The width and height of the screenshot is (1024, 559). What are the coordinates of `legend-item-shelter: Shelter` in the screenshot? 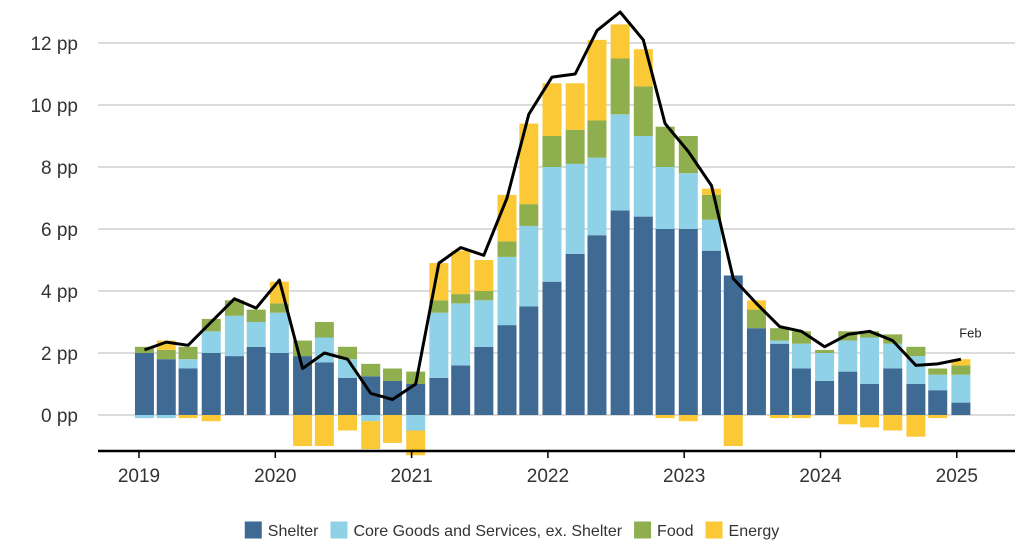 It's located at (281, 530).